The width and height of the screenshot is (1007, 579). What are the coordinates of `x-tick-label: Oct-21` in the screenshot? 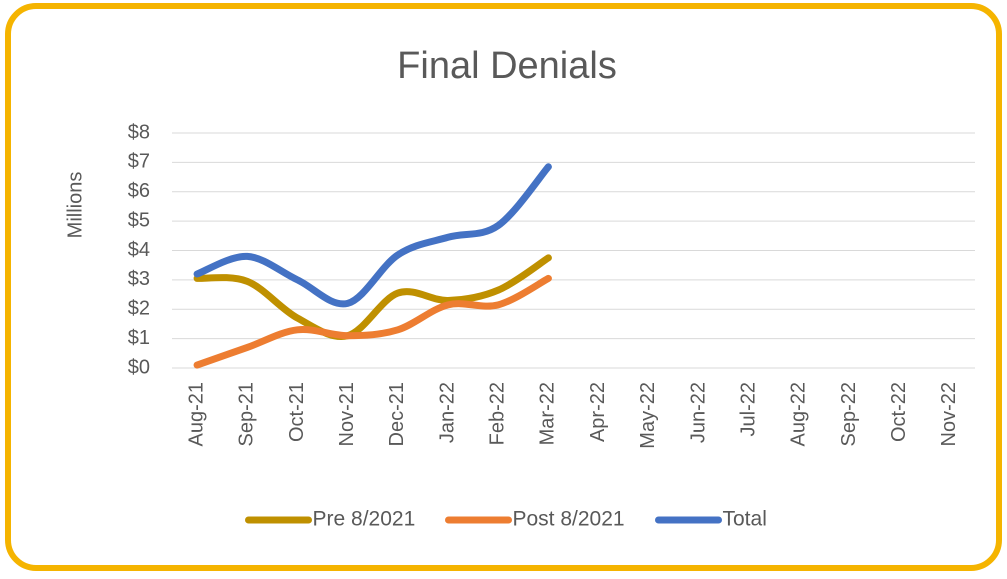 It's located at (297, 412).